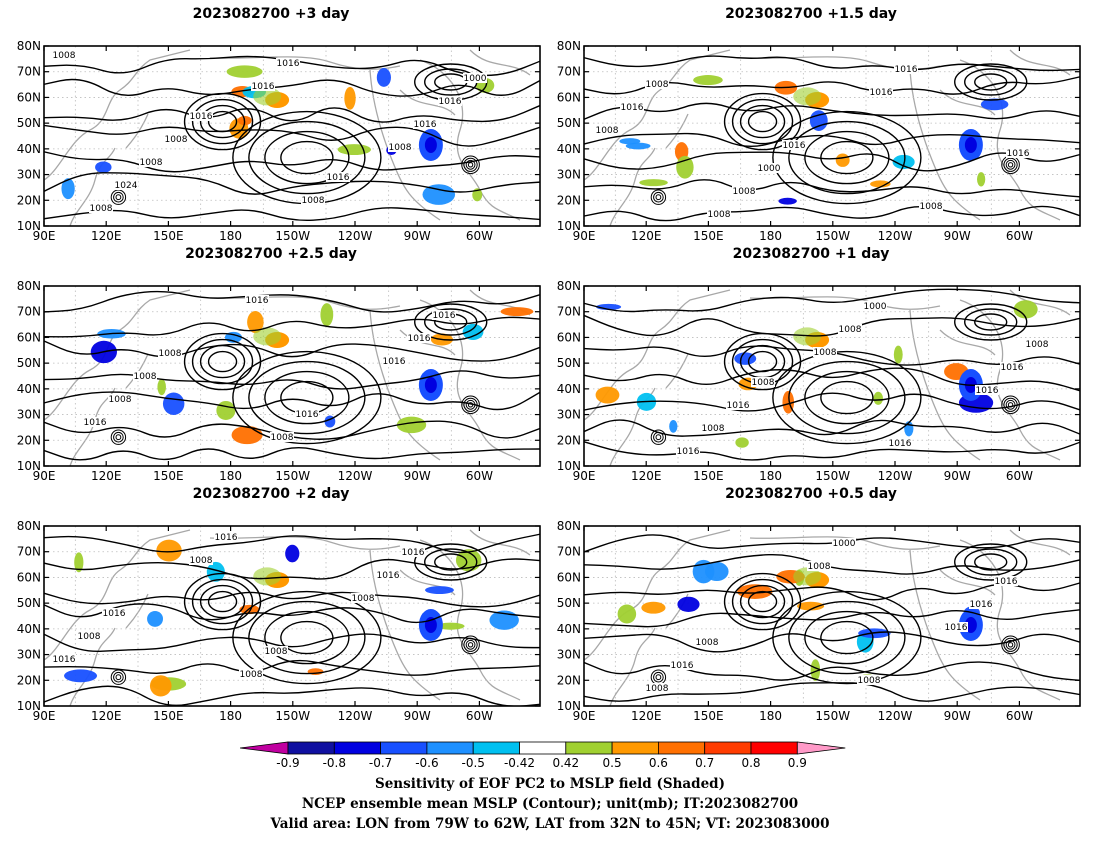 The height and width of the screenshot is (850, 1100). What do you see at coordinates (811, 14) in the screenshot?
I see `panel-title: 2023082700 +1.5 day` at bounding box center [811, 14].